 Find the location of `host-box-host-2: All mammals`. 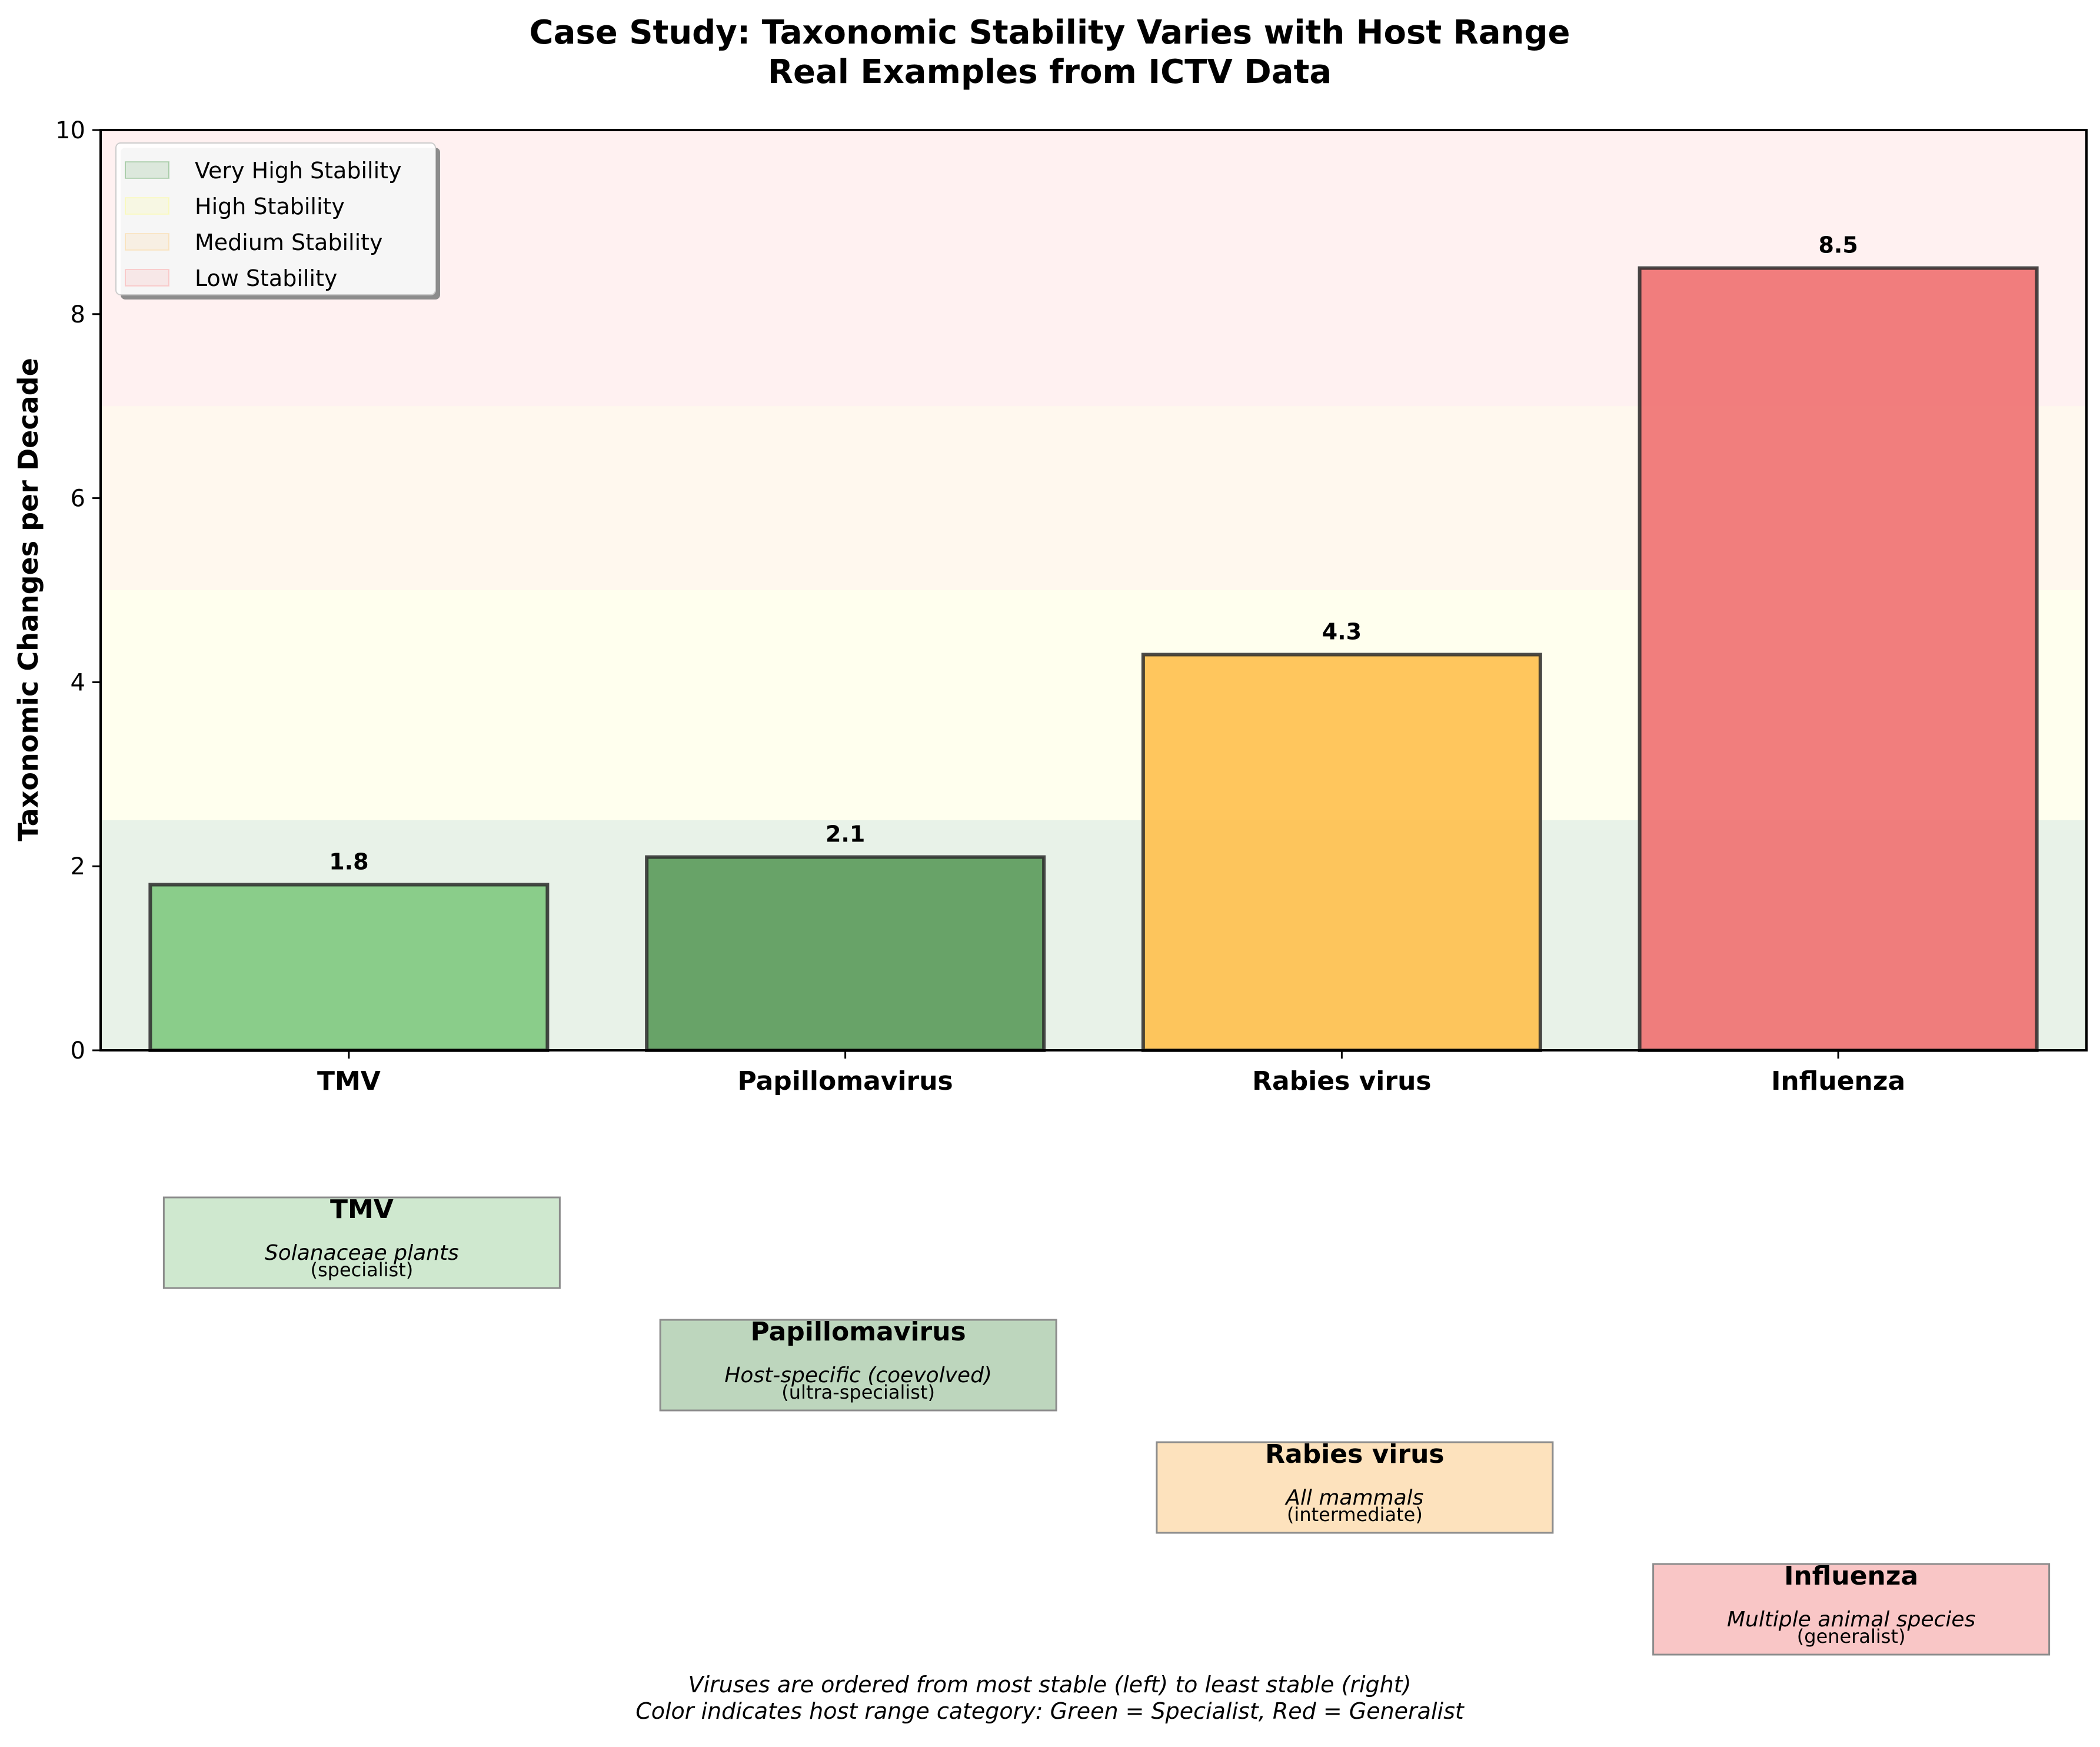

host-box-host-2: All mammals is located at coordinates (1353, 1498).